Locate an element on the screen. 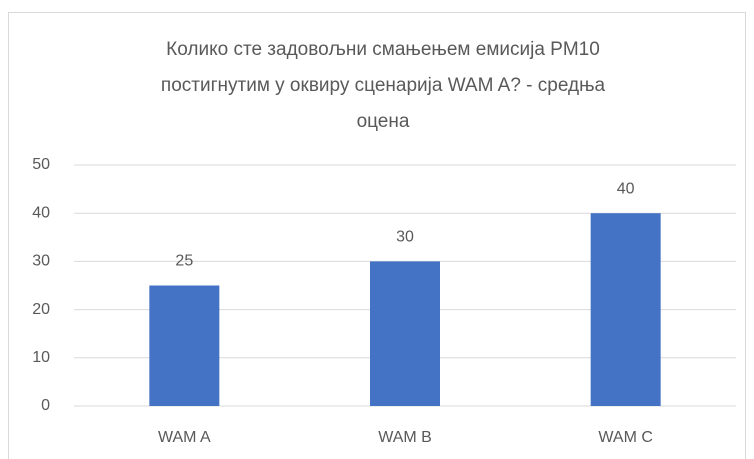  x-tick-label: WAM C is located at coordinates (625, 437).